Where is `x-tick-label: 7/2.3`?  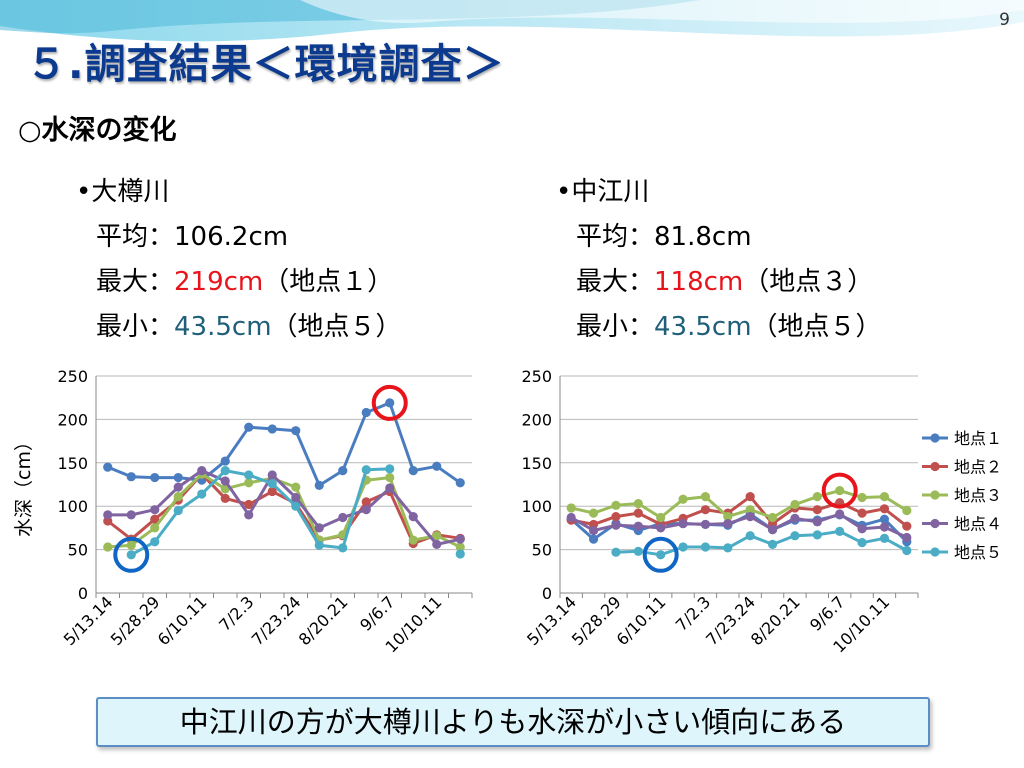
x-tick-label: 7/2.3 is located at coordinates (693, 613).